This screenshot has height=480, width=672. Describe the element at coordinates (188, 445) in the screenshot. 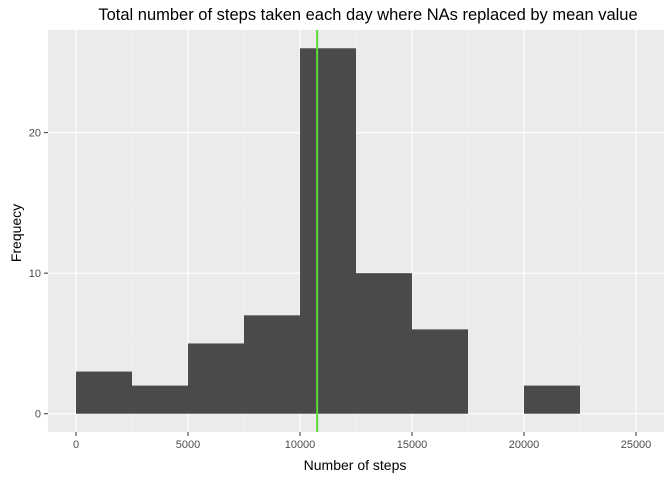

I see `x-tick-label: 5000` at that location.